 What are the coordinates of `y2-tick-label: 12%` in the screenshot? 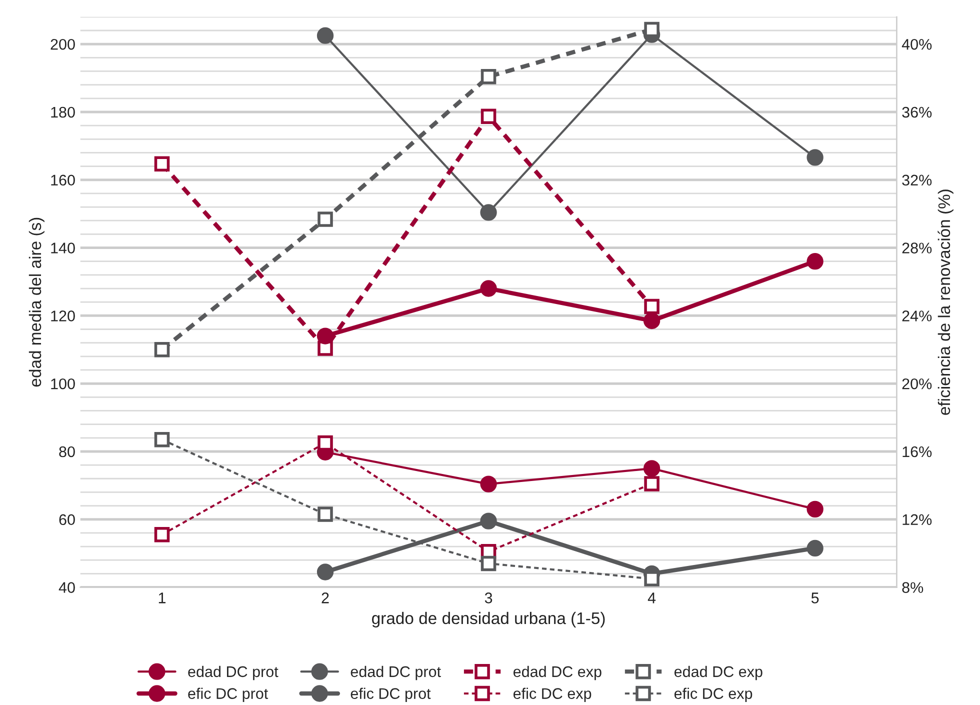 It's located at (917, 519).